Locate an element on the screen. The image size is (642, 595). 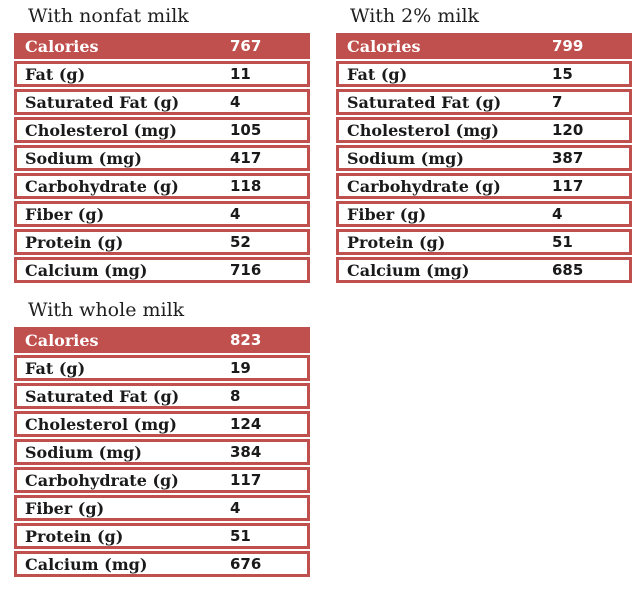
table-row: Saturated Fat (g) 8 is located at coordinates (162, 396).